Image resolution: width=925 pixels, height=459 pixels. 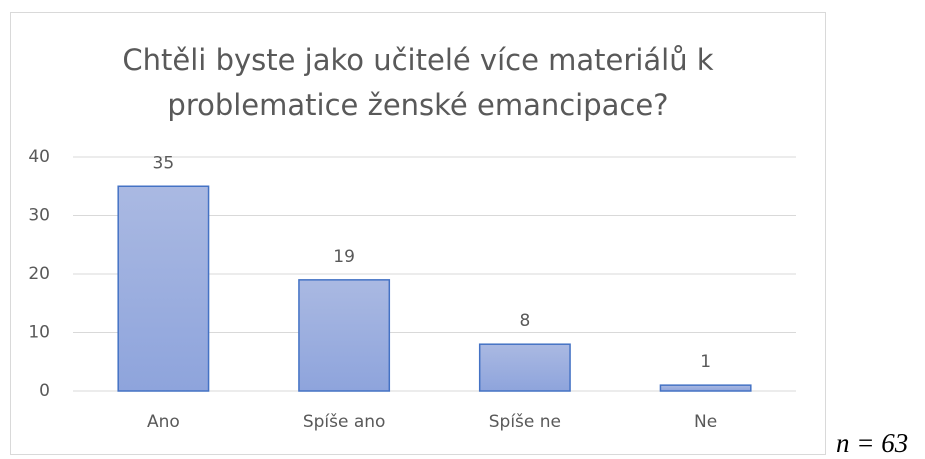 What do you see at coordinates (39, 216) in the screenshot?
I see `y-tick-label: 30` at bounding box center [39, 216].